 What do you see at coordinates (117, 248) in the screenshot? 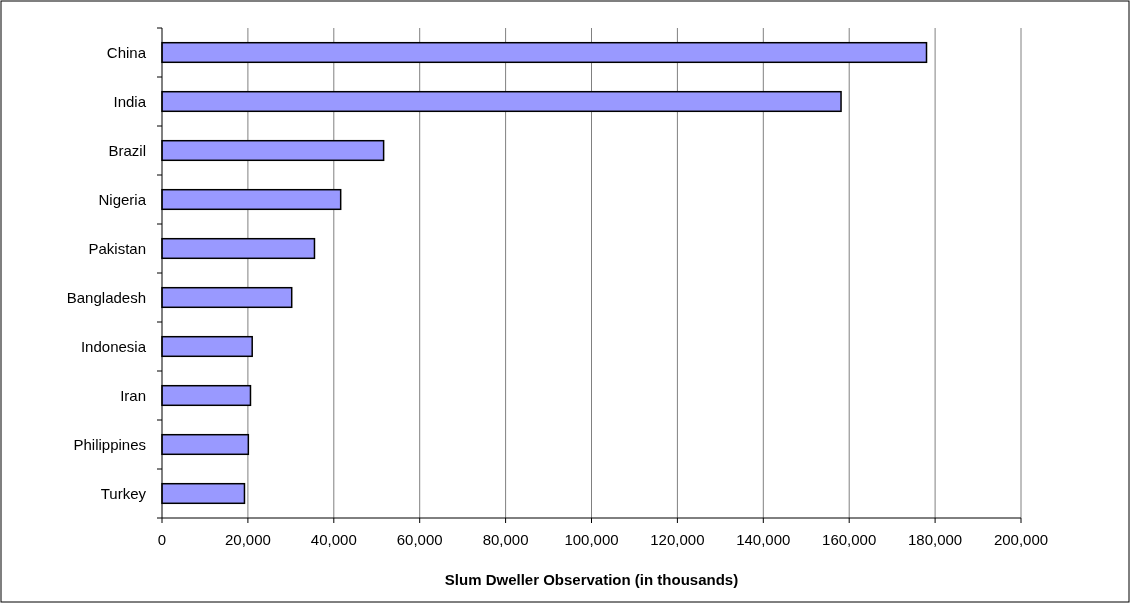
I see `y-tick-label: Pakistan` at bounding box center [117, 248].